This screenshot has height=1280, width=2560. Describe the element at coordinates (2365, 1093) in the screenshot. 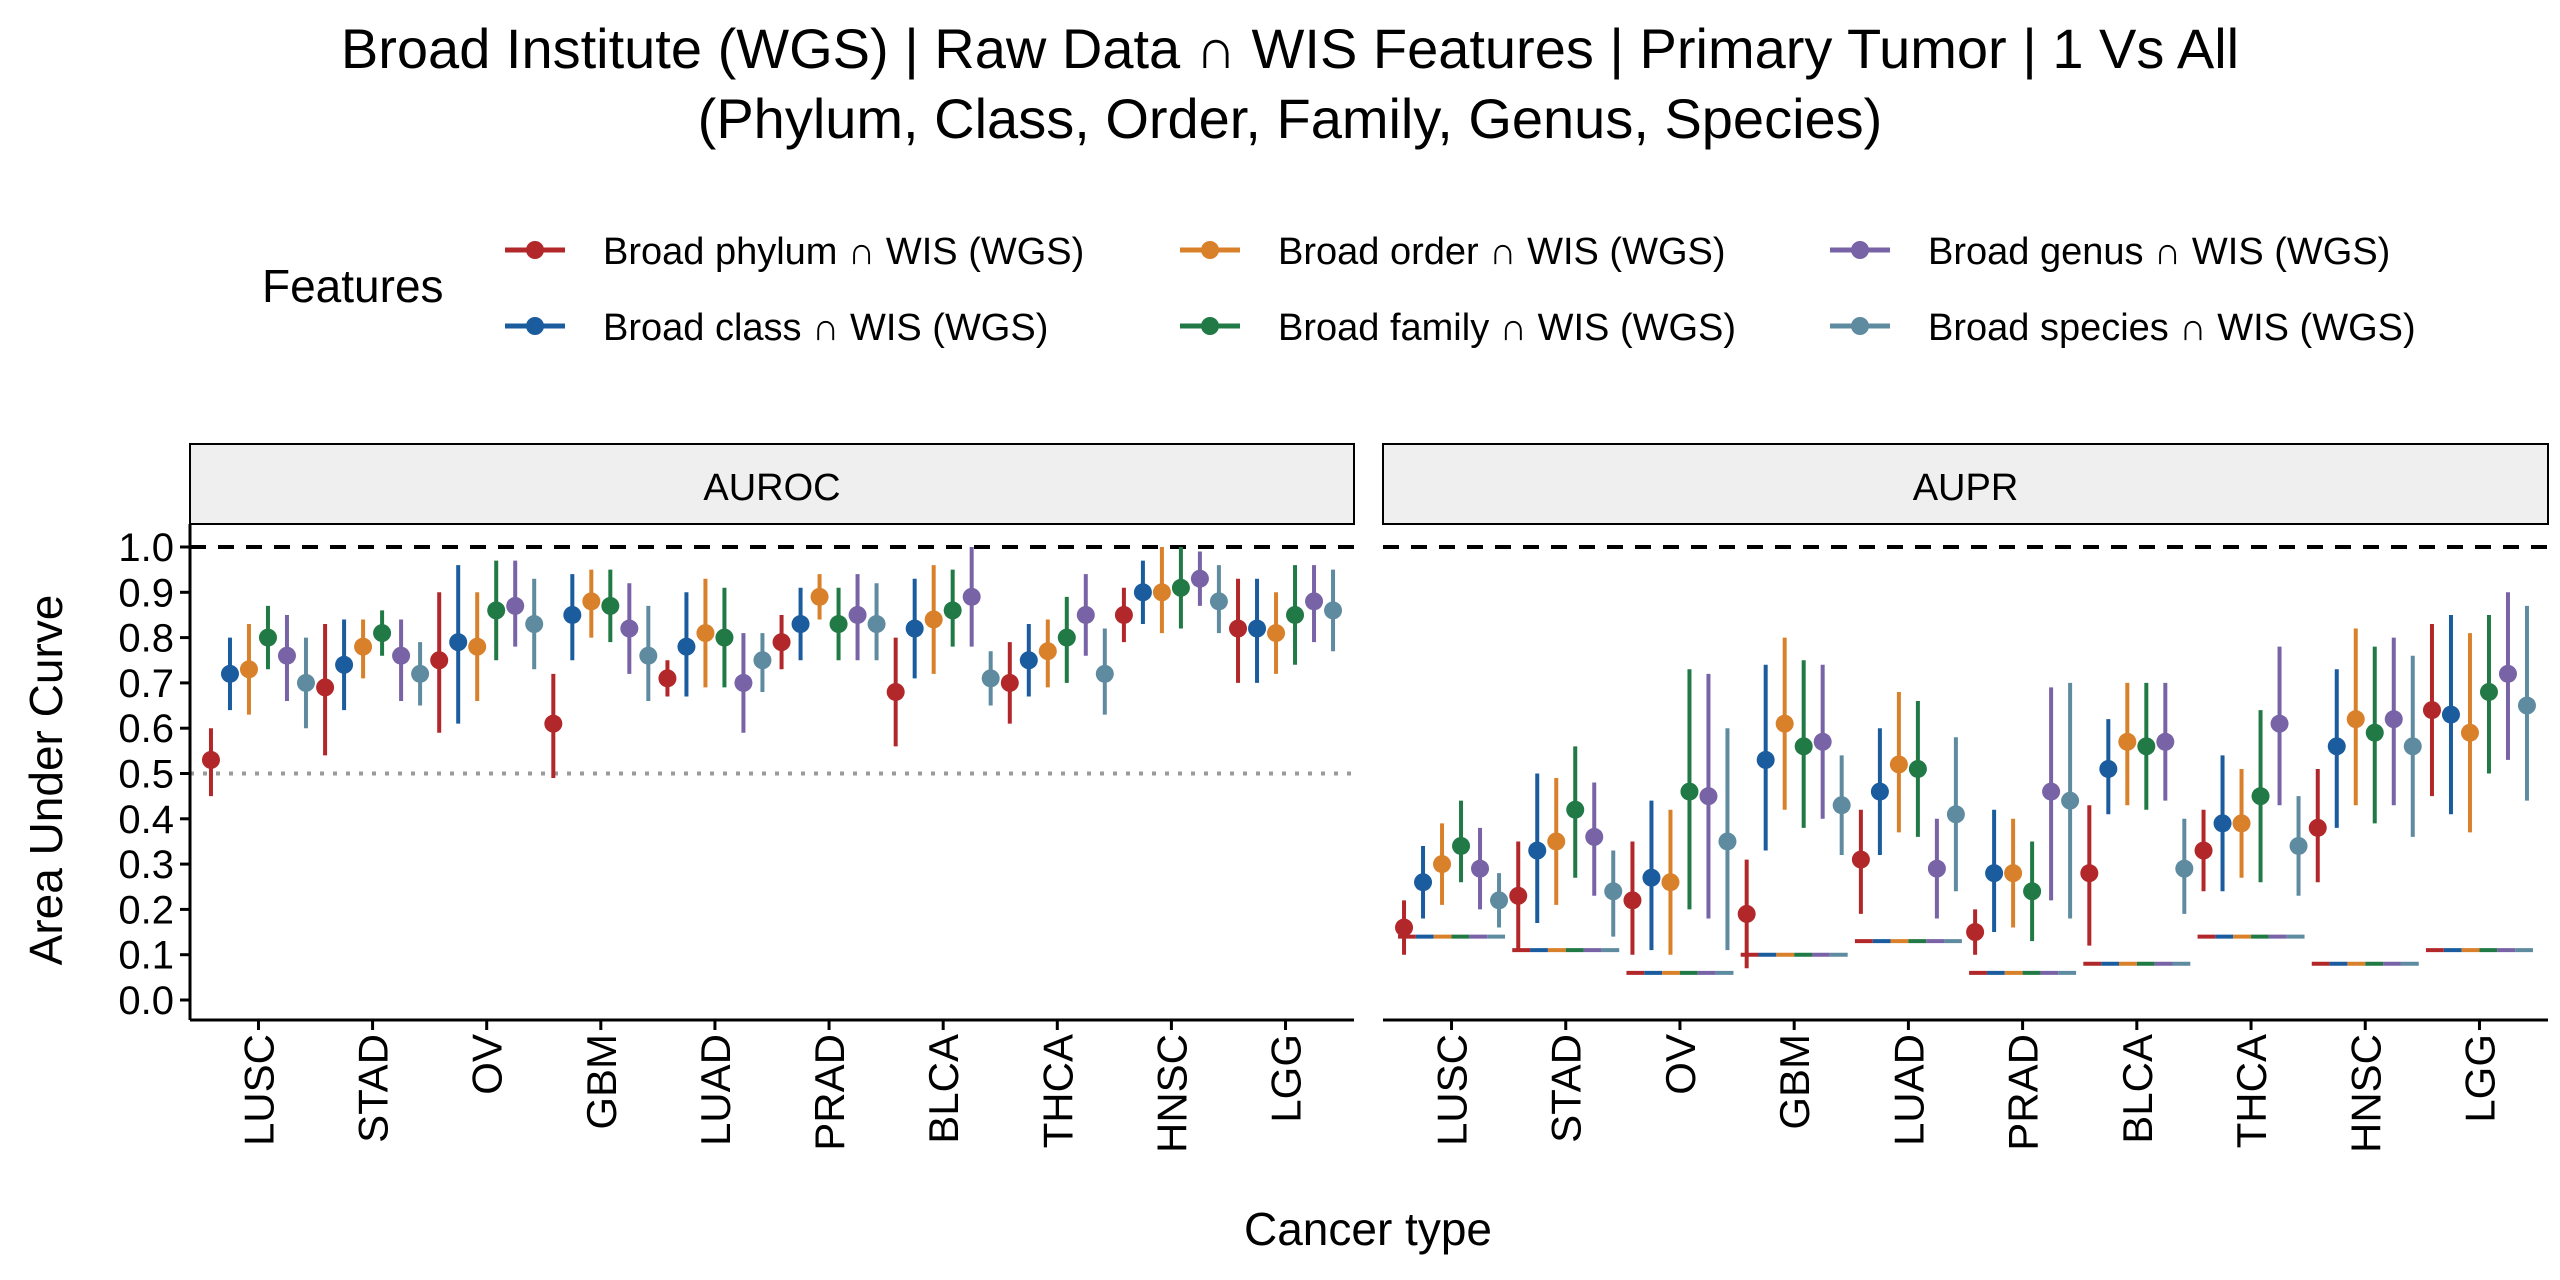

I see `x-tick-label: HNSC` at that location.